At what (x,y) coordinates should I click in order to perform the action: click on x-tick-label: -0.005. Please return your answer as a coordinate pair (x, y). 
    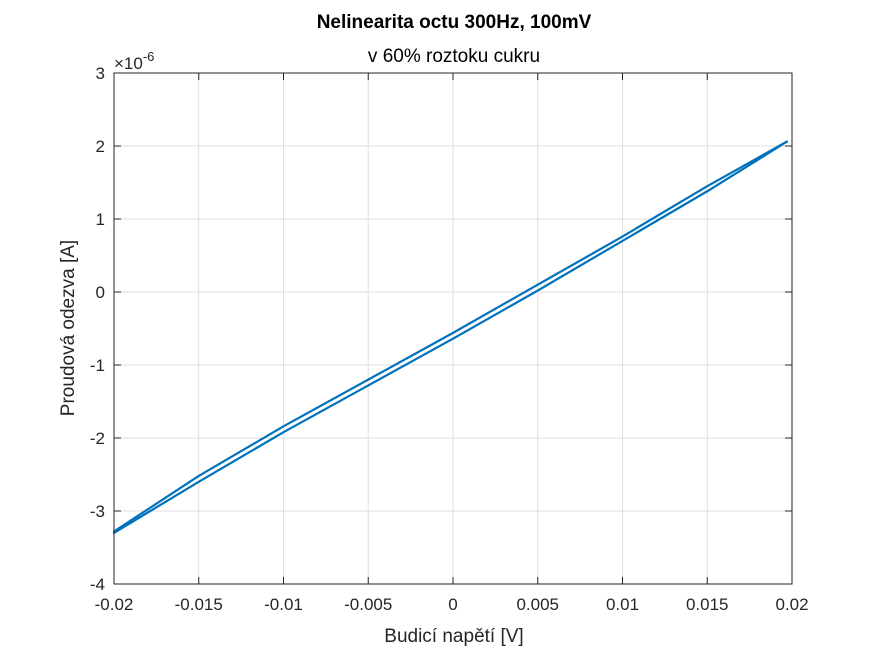
    Looking at the image, I should click on (368, 604).